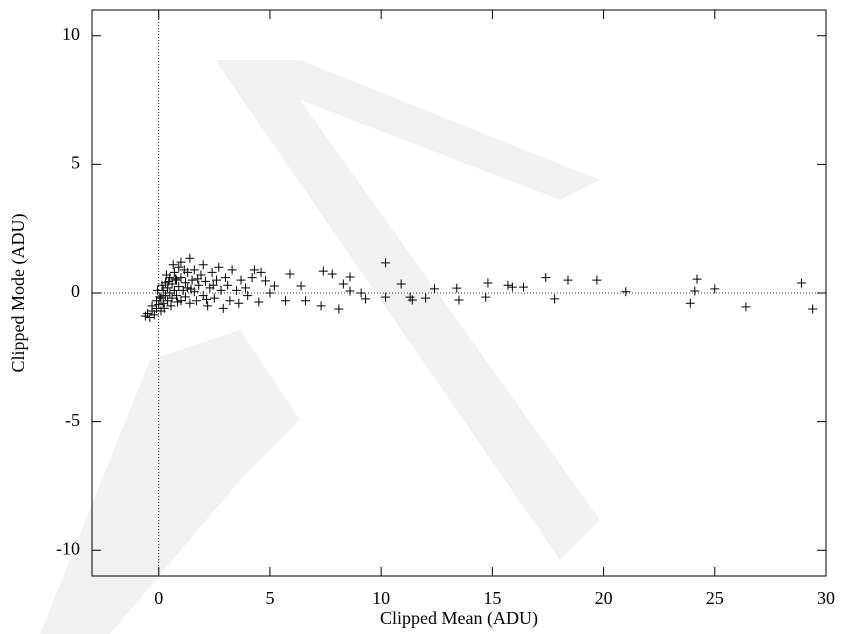 The height and width of the screenshot is (634, 842). Describe the element at coordinates (71, 34) in the screenshot. I see `y-tick-label: 10` at that location.